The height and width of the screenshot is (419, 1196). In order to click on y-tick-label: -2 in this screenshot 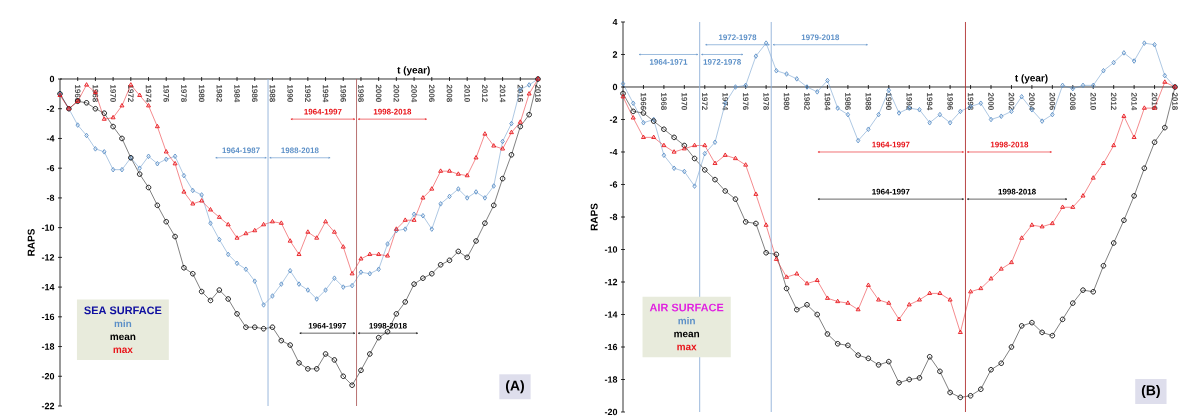, I will do `click(50, 108)`.